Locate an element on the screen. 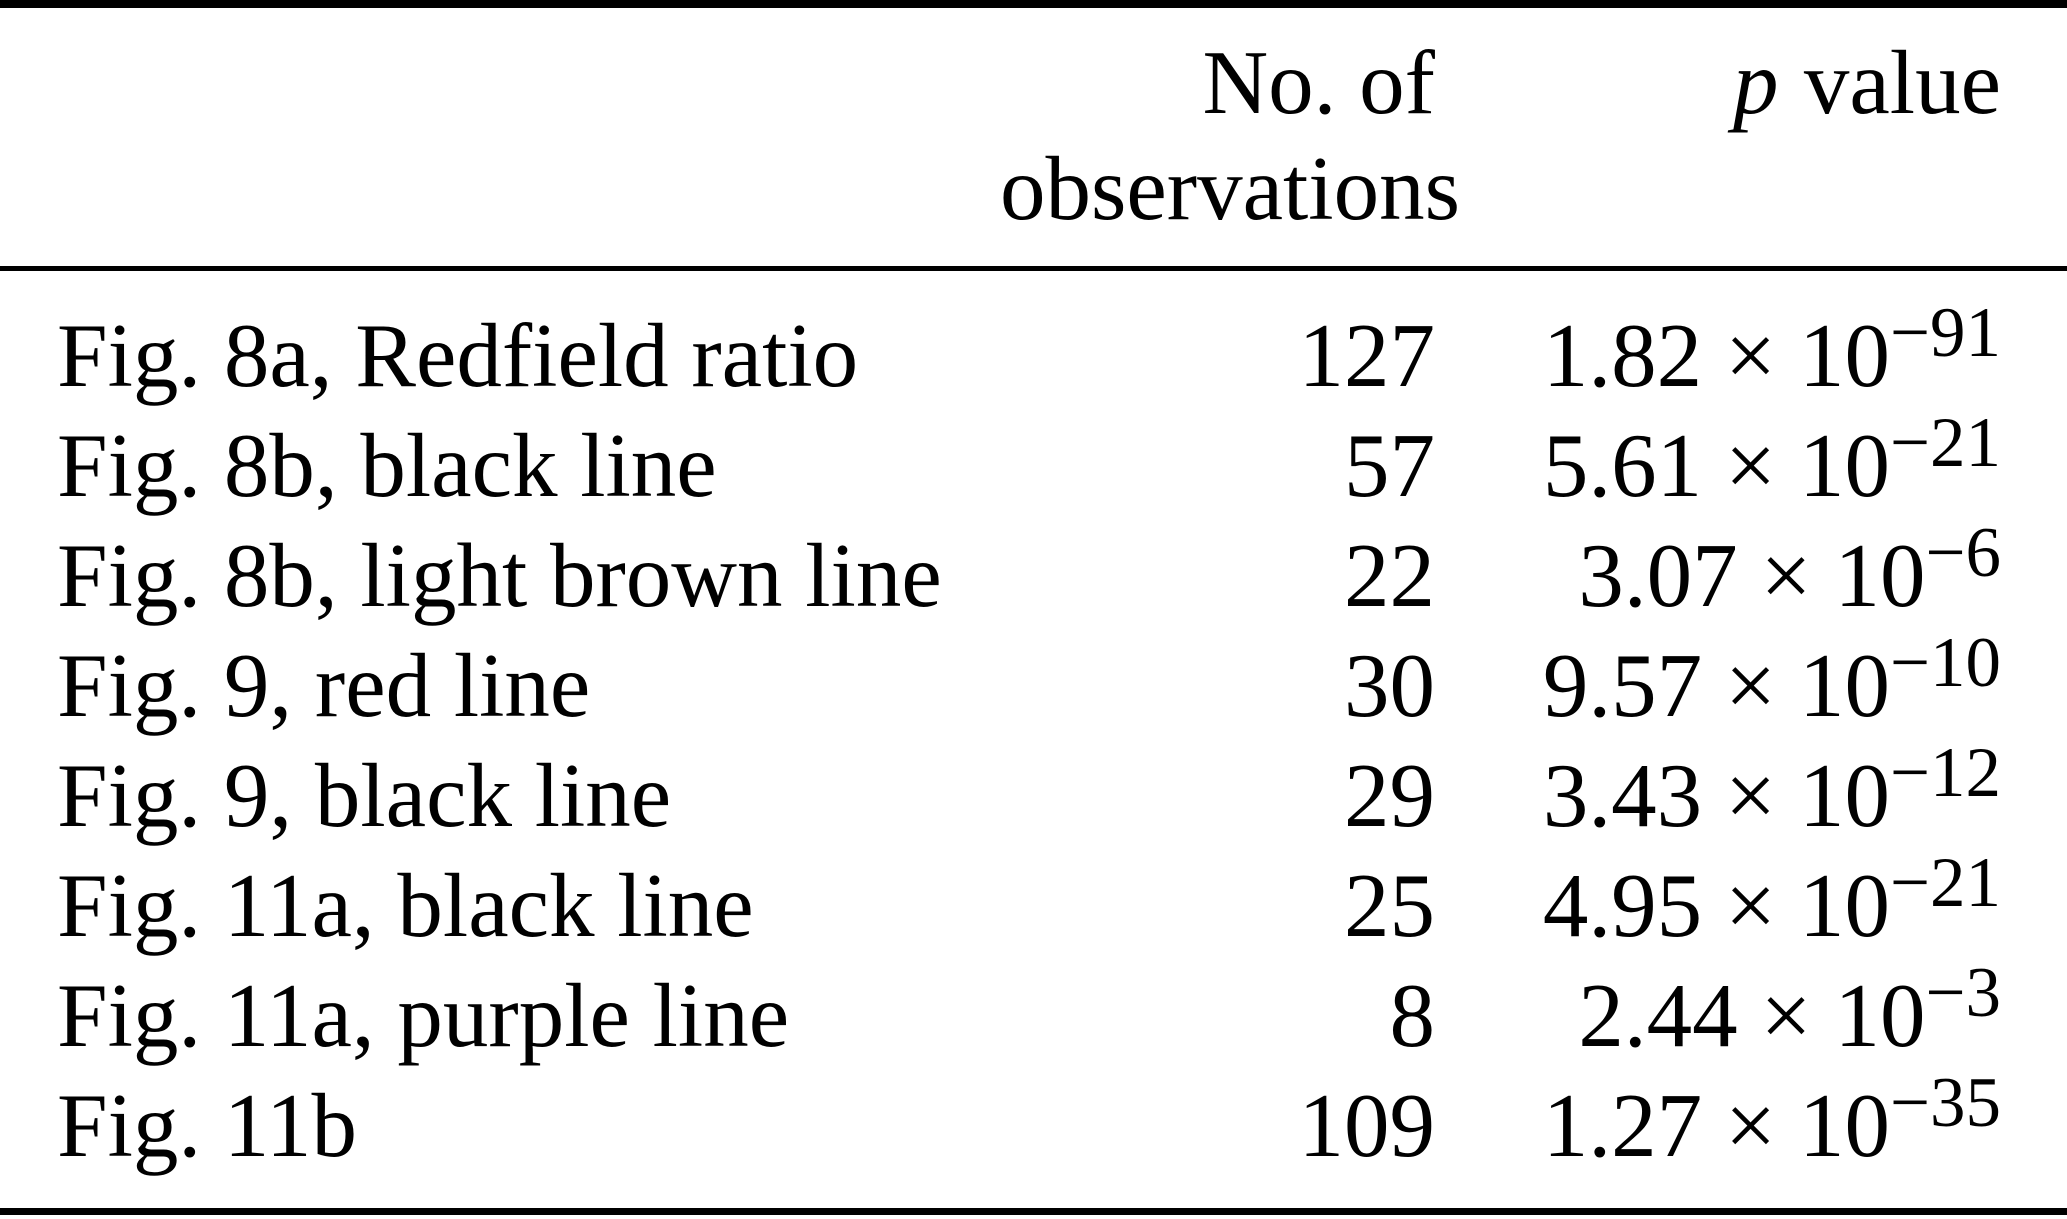  header-p-value-cell: p value is located at coordinates (1756, 83).